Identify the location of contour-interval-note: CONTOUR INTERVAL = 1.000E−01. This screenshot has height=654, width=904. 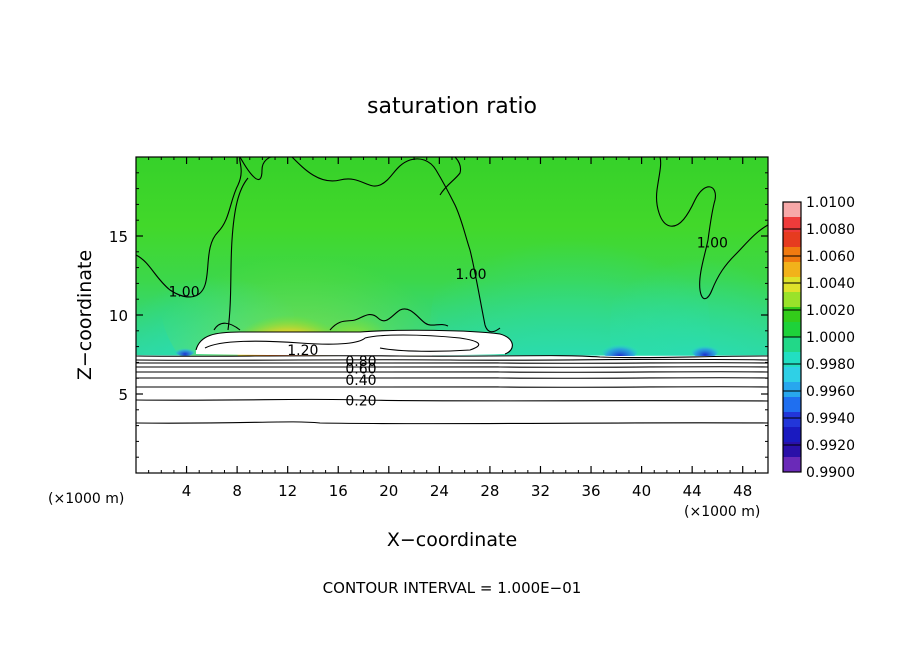
(452, 588).